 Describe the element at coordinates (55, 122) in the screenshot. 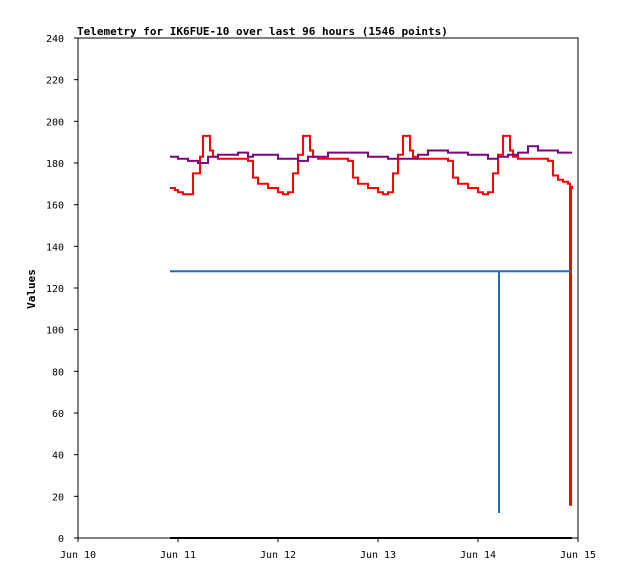

I see `y-tick-label: 200` at that location.